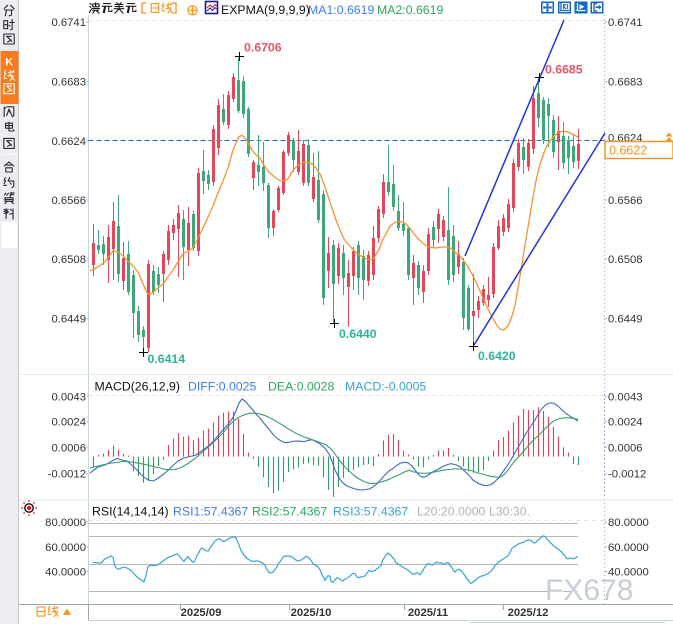 Image resolution: width=673 pixels, height=624 pixels. I want to click on svg-text: RSI(14,14,14), so click(130, 512).